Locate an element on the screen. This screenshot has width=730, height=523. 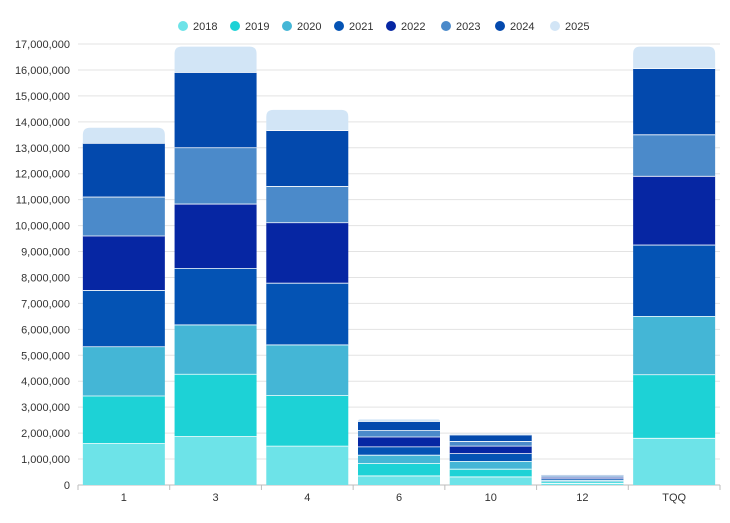
bar-segment-6-2021 is located at coordinates (399, 451).